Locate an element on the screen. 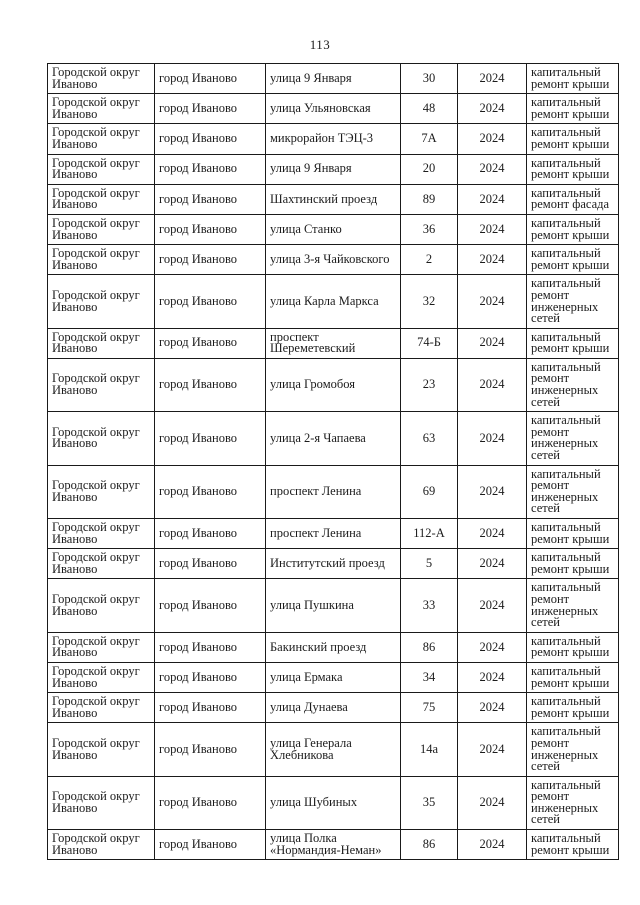 The width and height of the screenshot is (640, 905). cell-house: 69 is located at coordinates (429, 492).